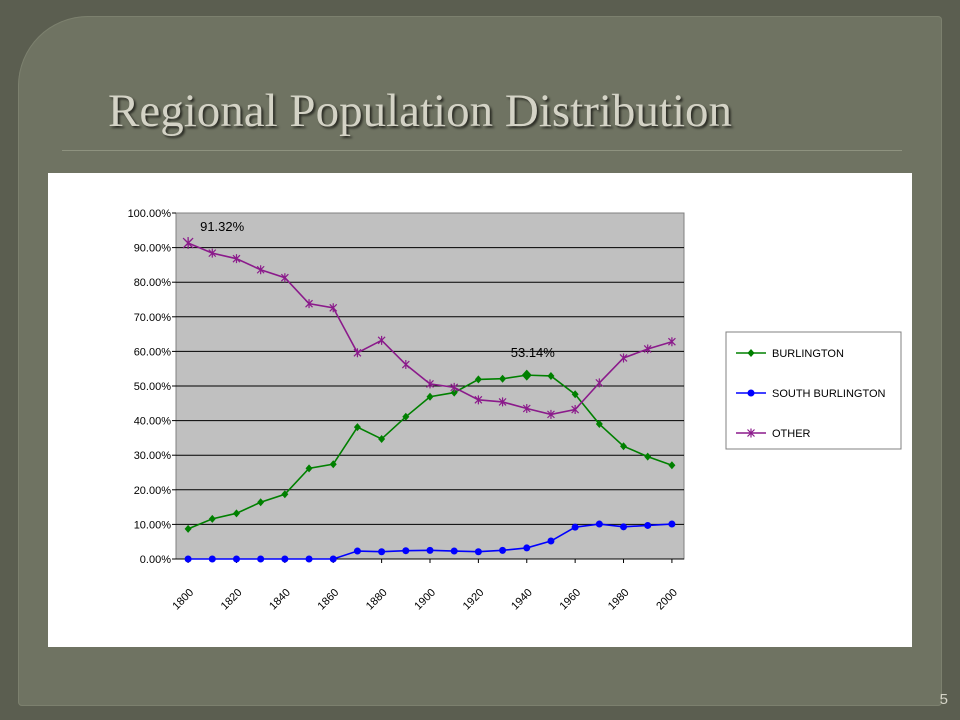 The image size is (960, 720). I want to click on data-annotations: 91.32% 53.14%, so click(369, 300).